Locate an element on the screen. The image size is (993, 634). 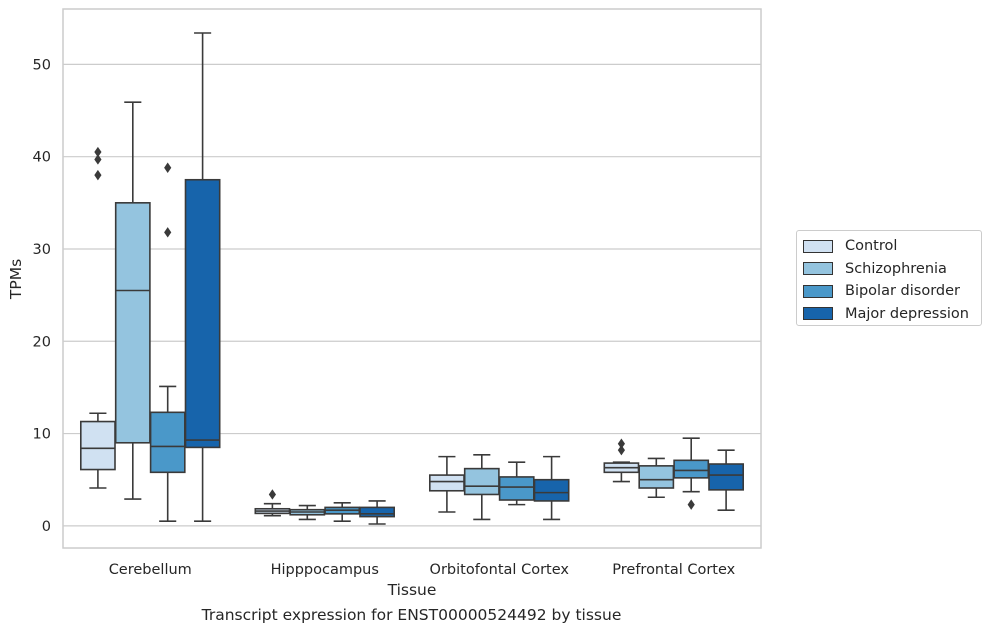
x-tick-label: Hipppocampus is located at coordinates (325, 570).